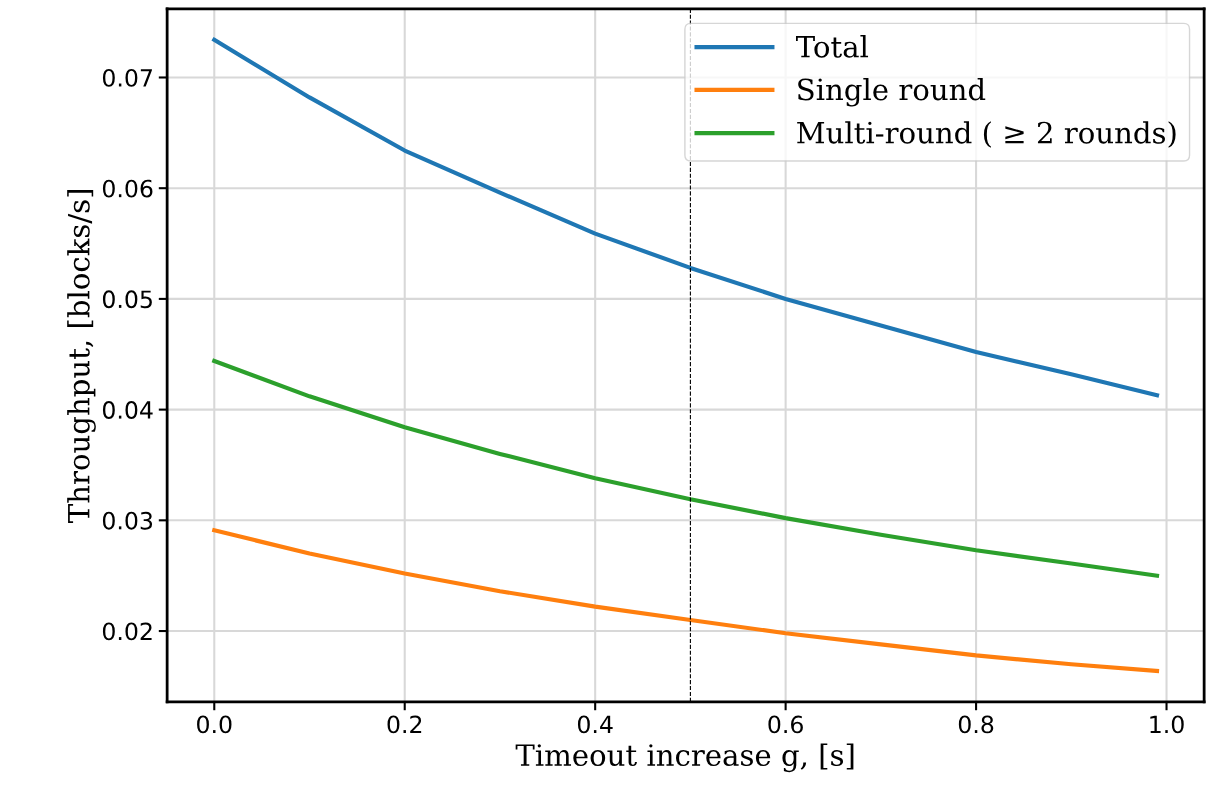 The height and width of the screenshot is (804, 1220). I want to click on x-tick-label: 0.2, so click(404, 724).